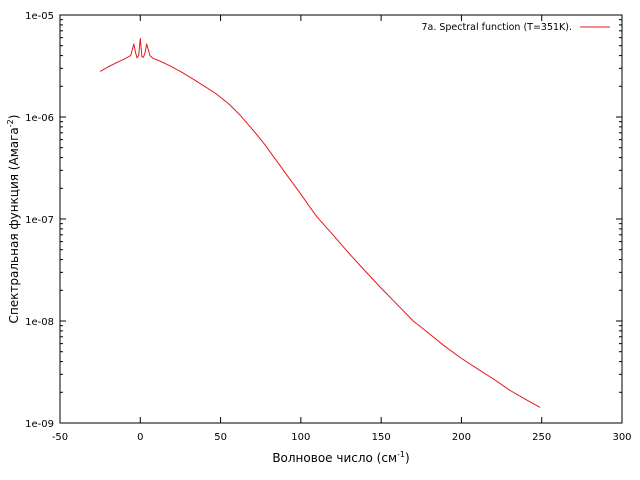 The height and width of the screenshot is (480, 640). Describe the element at coordinates (39, 322) in the screenshot. I see `y-tick-label: 1e-08` at that location.